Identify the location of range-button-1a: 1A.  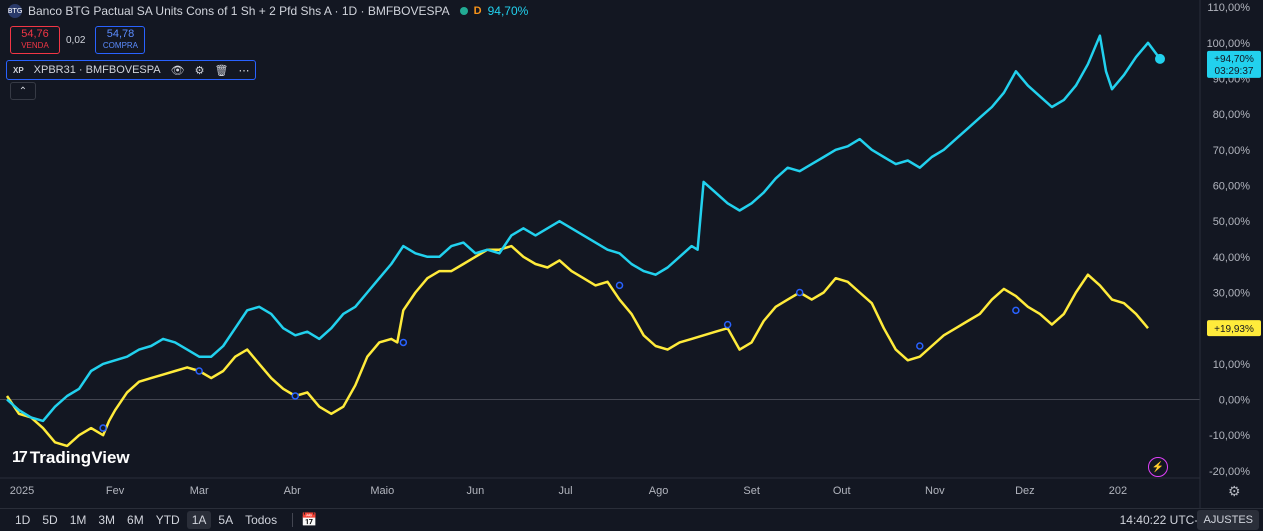
(199, 520).